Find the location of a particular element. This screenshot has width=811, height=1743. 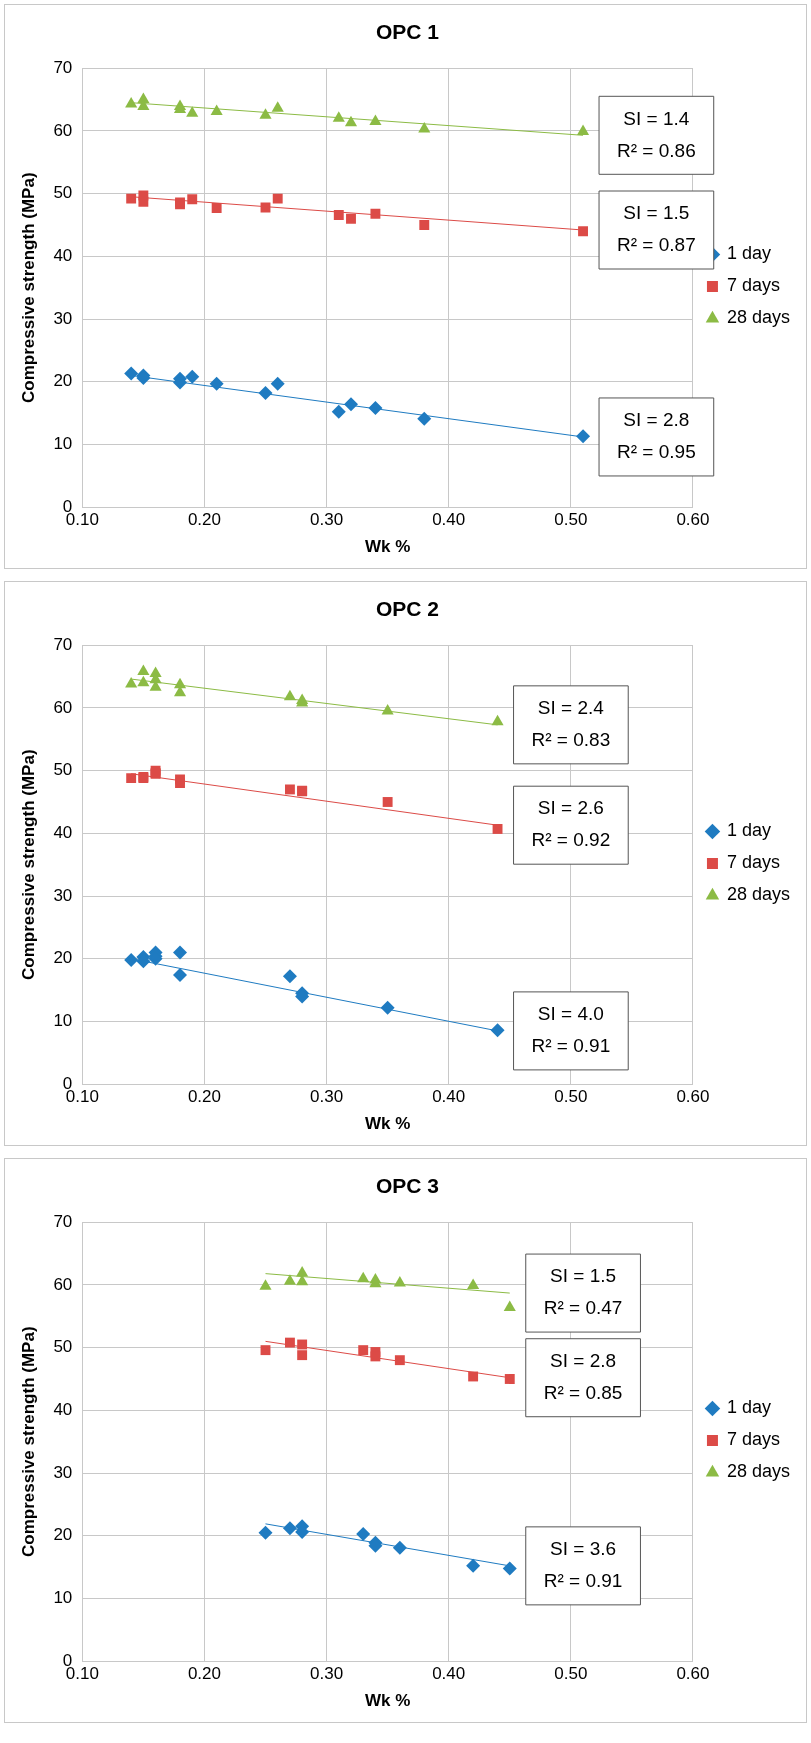

annotation: SI = 1.4 R² = 0.86 is located at coordinates (656, 134).